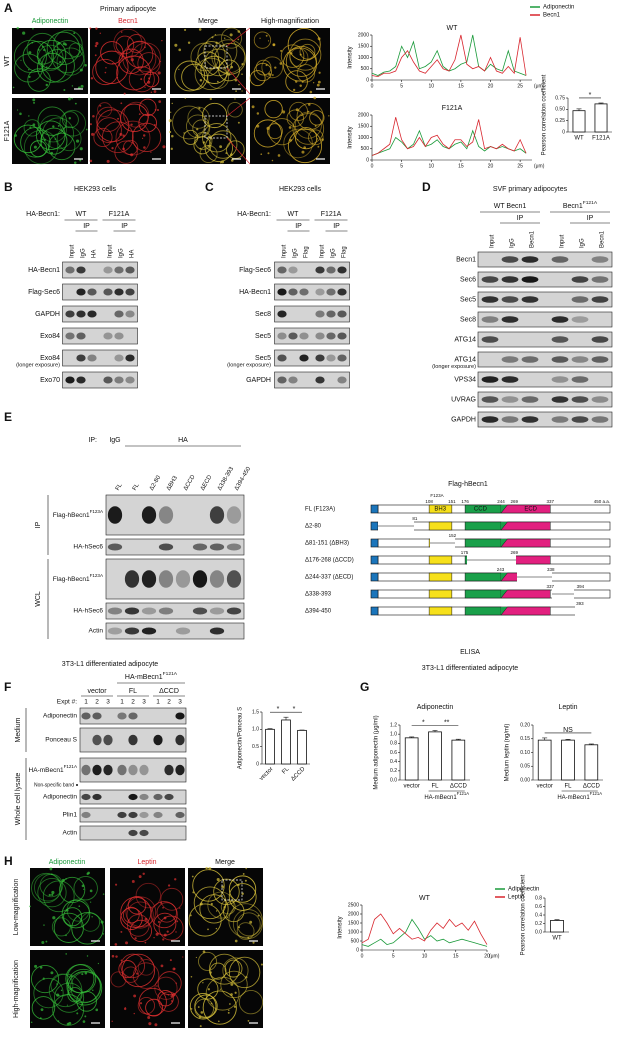 The width and height of the screenshot is (629, 1055). Describe the element at coordinates (329, 578) in the screenshot. I see `construct-label: Δ244-337 (ΔECD)` at that location.